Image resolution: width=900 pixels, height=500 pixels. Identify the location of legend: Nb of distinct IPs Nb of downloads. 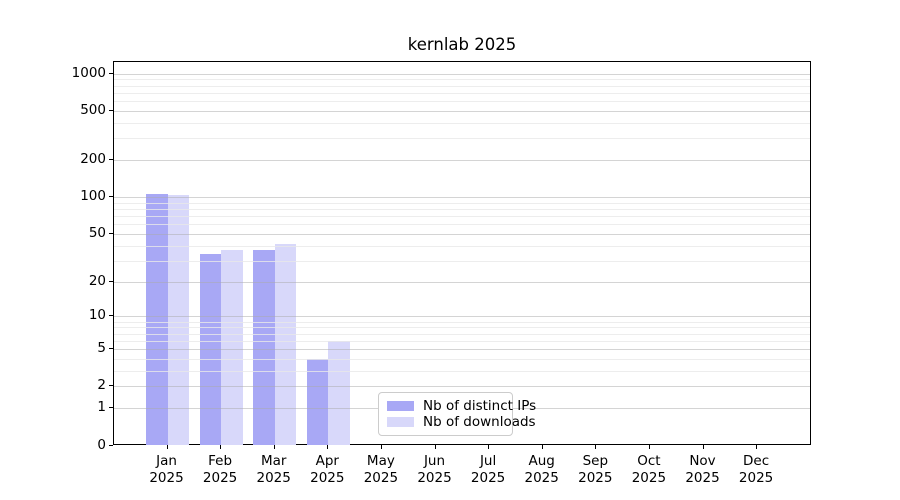
(457, 414).